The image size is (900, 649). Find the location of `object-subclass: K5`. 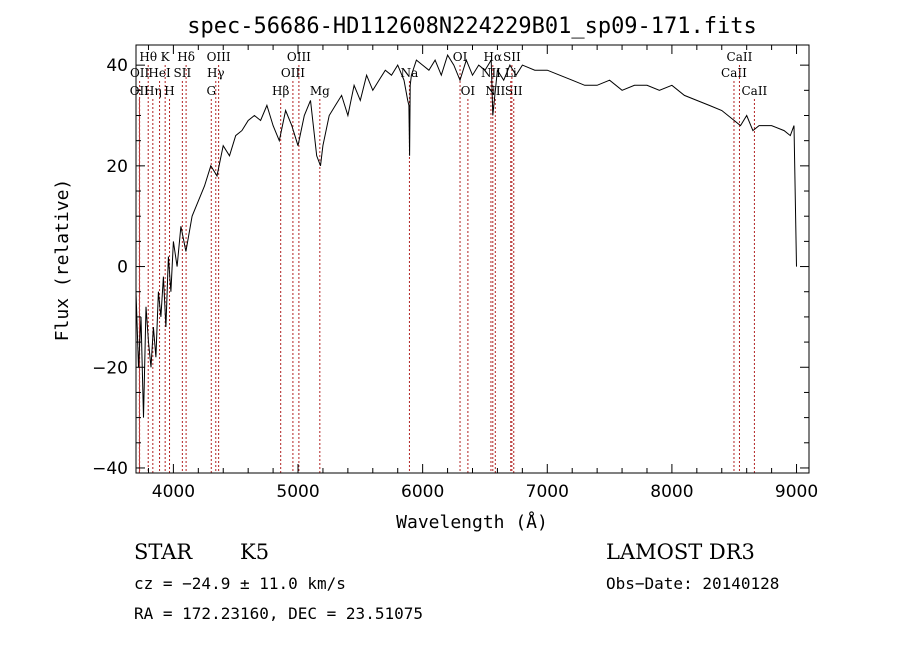

object-subclass: K5 is located at coordinates (255, 552).